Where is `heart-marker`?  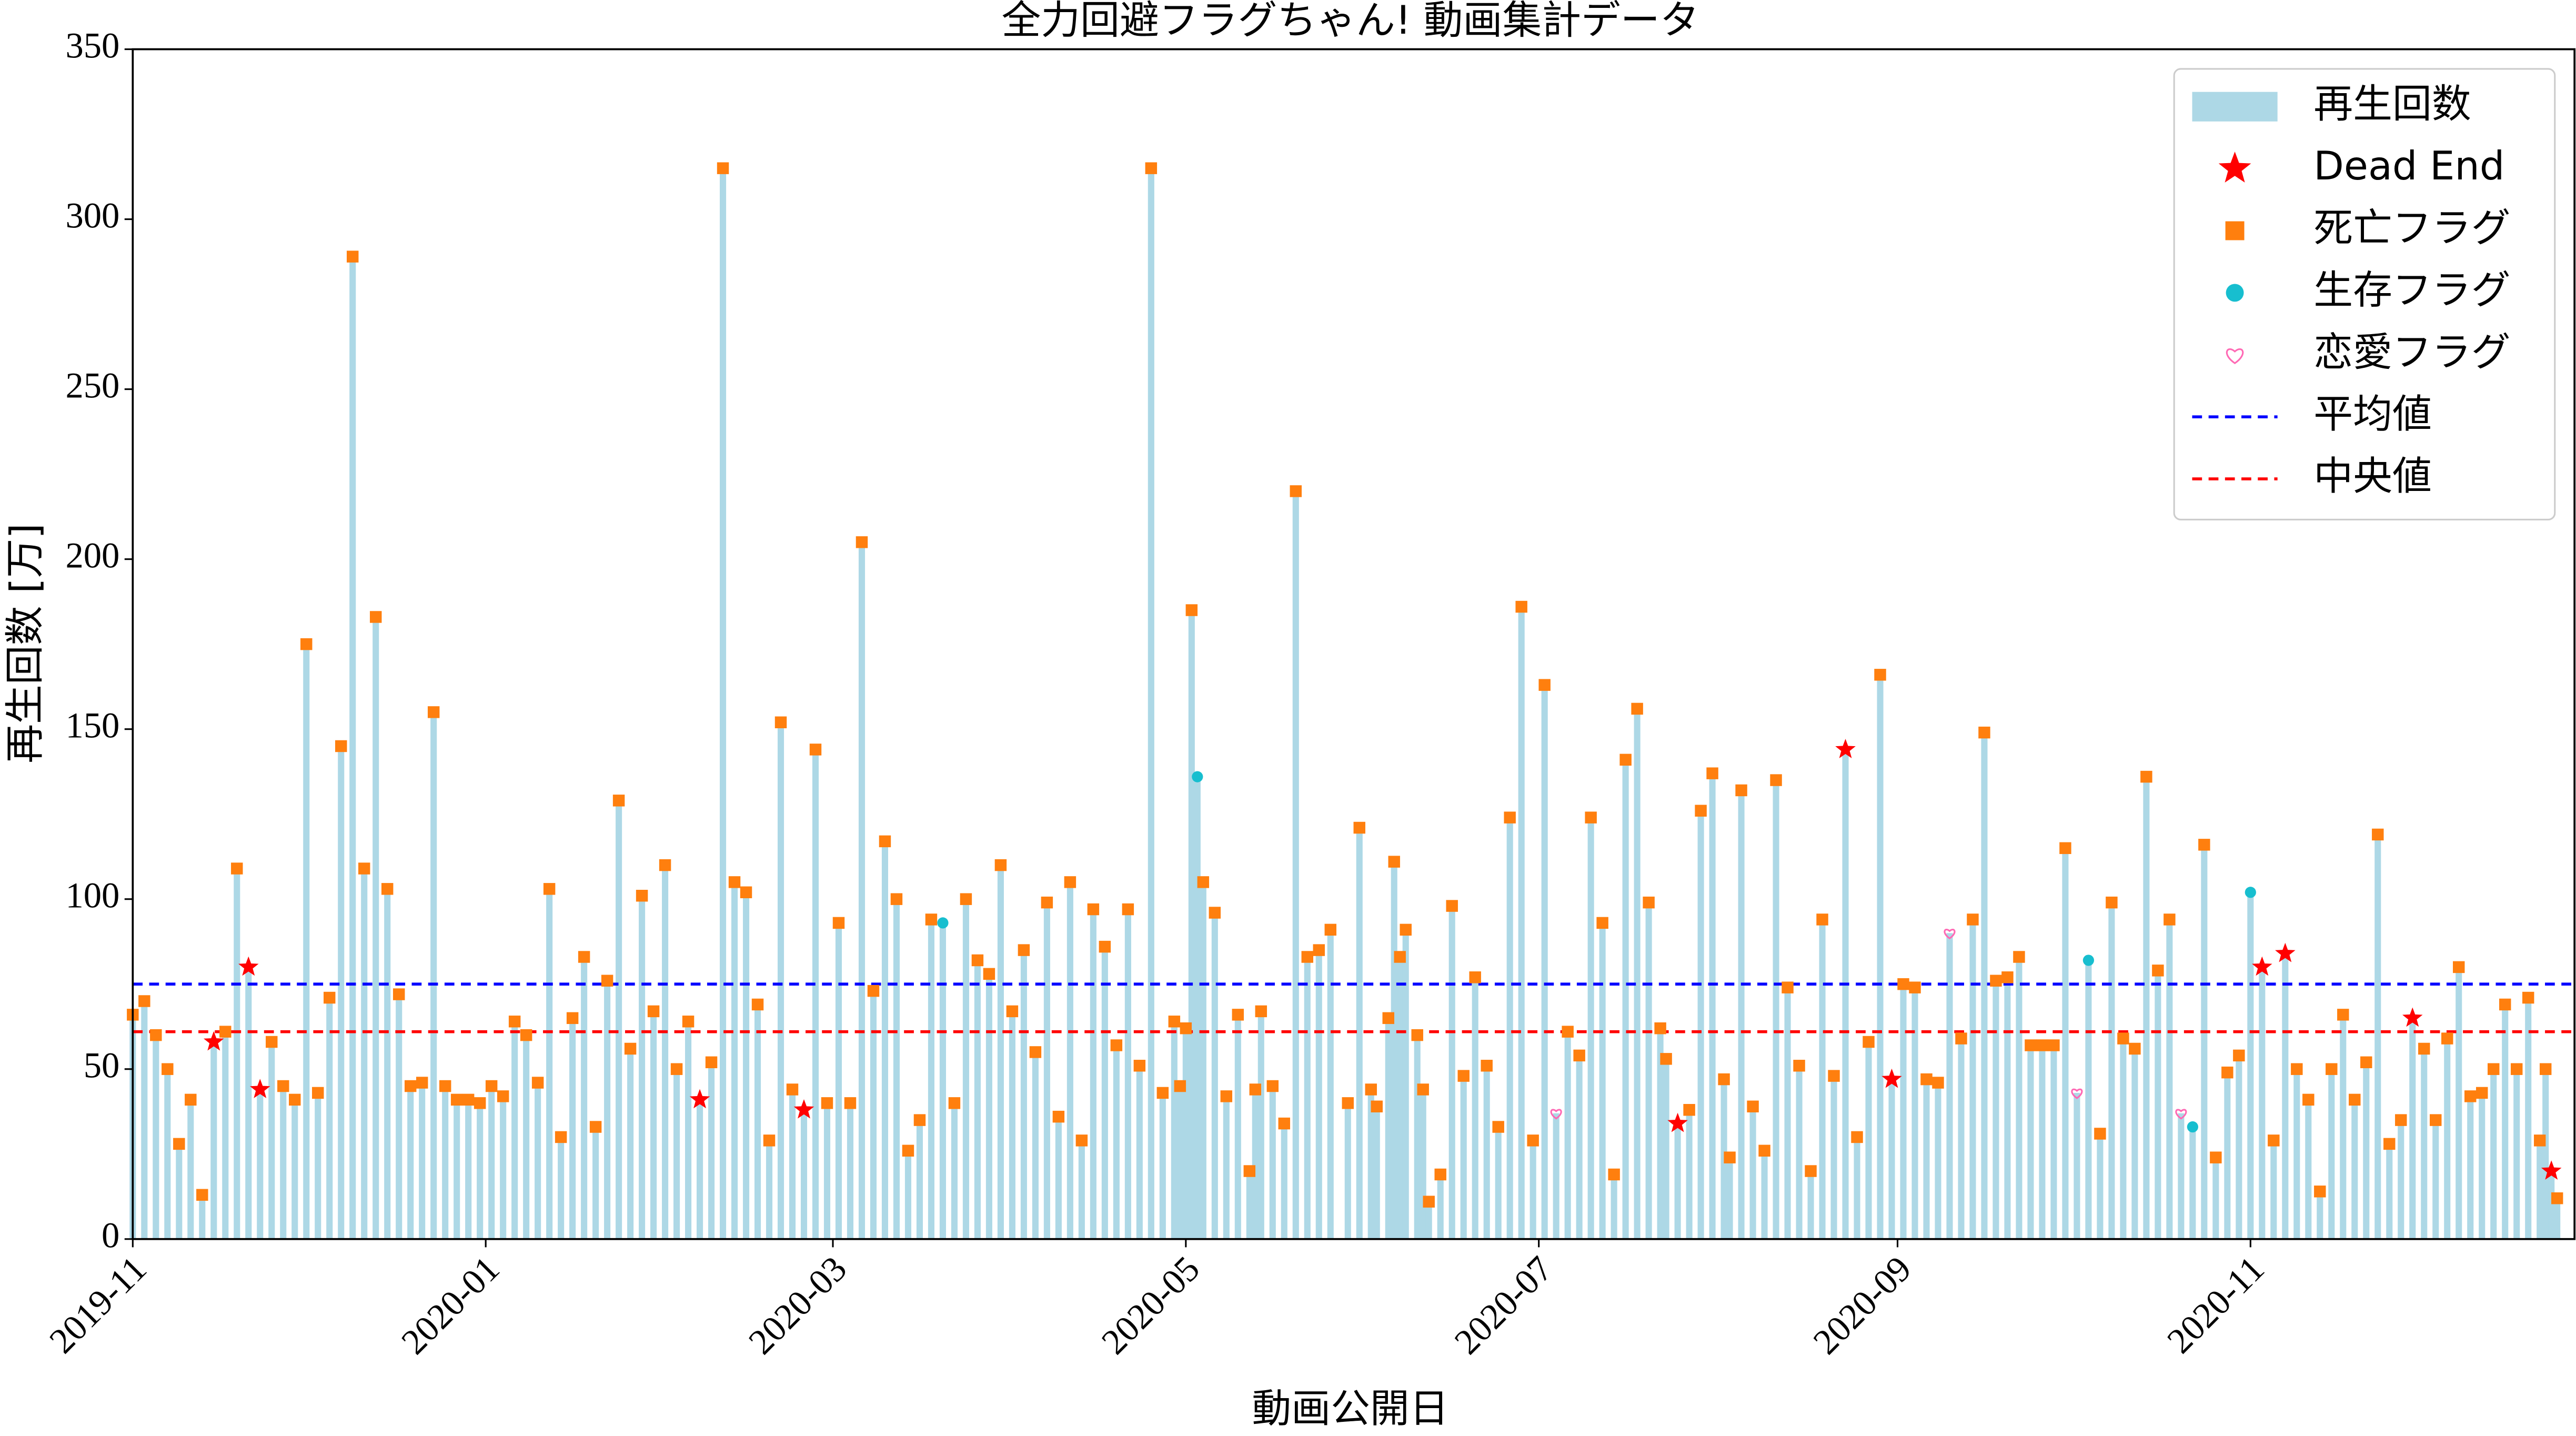 heart-marker is located at coordinates (1556, 1115).